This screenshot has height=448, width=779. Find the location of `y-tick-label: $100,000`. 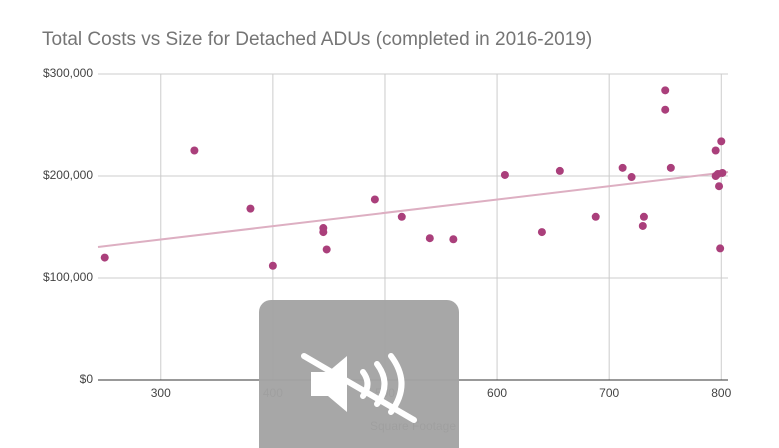

y-tick-label: $100,000 is located at coordinates (68, 277).